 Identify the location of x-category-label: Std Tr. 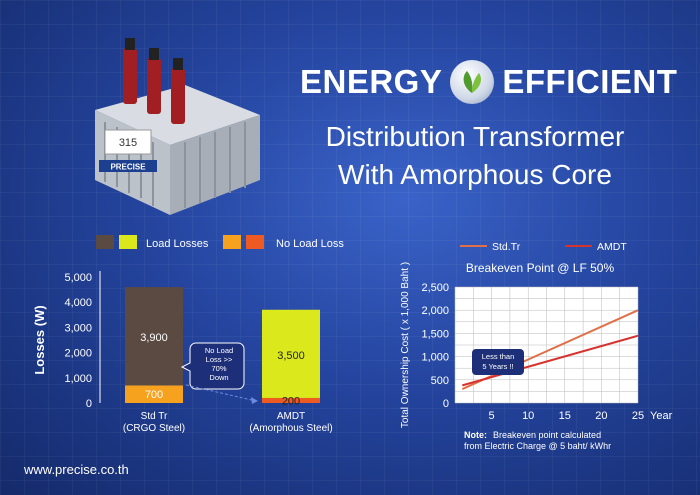
(154, 416).